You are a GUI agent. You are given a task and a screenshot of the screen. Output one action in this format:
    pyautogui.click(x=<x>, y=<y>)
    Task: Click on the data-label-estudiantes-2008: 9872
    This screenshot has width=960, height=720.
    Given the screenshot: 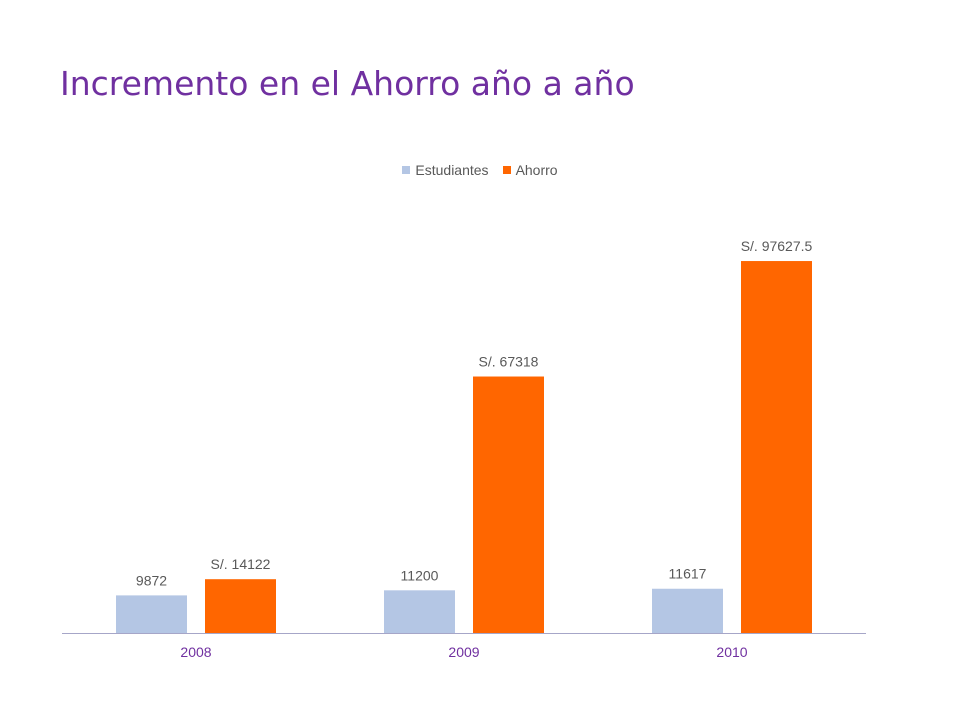 What is the action you would take?
    pyautogui.click(x=151, y=580)
    